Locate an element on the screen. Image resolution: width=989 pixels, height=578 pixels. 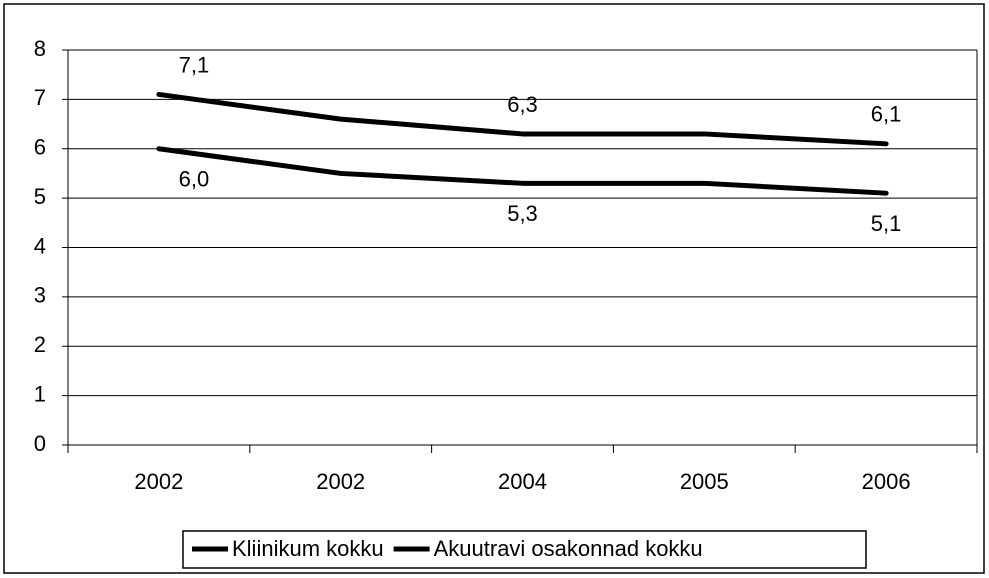
y-tick-label: 8 is located at coordinates (40, 48).